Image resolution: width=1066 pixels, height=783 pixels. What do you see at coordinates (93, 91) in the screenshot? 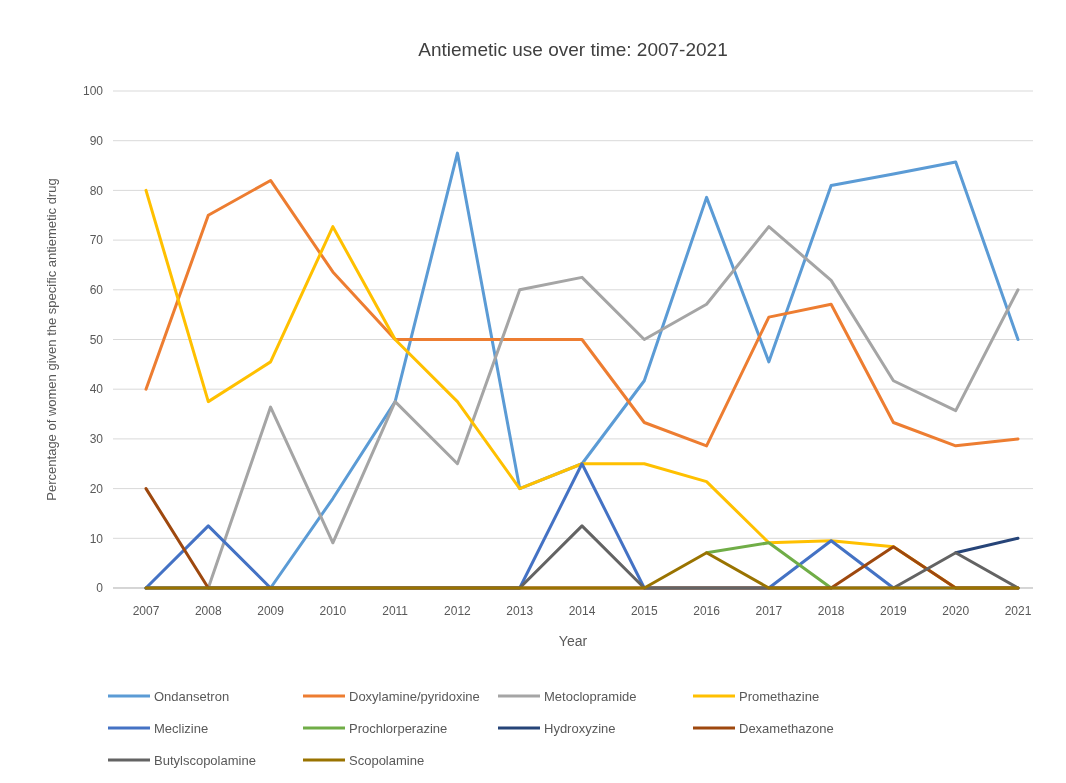
I see `y-tick-label: 100` at bounding box center [93, 91].